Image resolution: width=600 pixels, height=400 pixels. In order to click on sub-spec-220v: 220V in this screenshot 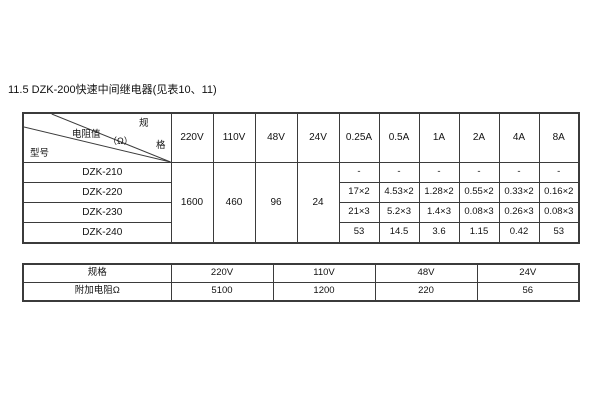, I will do `click(222, 273)`.